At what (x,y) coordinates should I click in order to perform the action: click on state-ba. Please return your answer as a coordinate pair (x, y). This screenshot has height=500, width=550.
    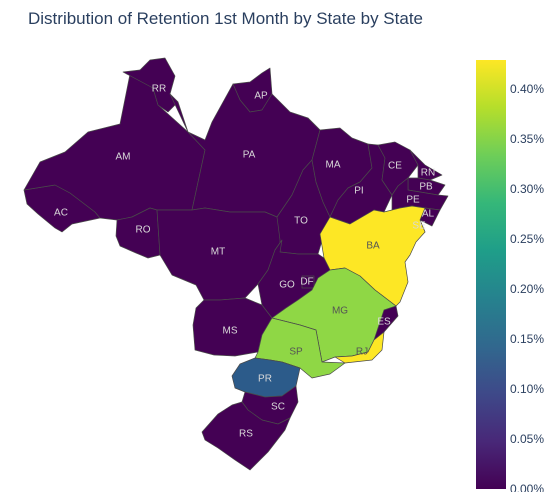
    Looking at the image, I should click on (372, 256).